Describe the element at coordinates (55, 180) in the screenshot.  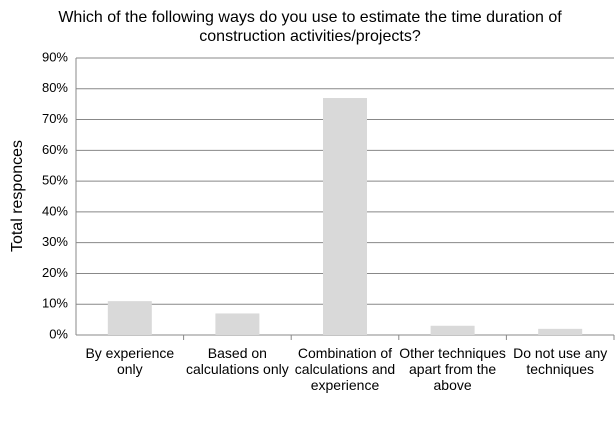
I see `y-tick-label: 50%` at that location.